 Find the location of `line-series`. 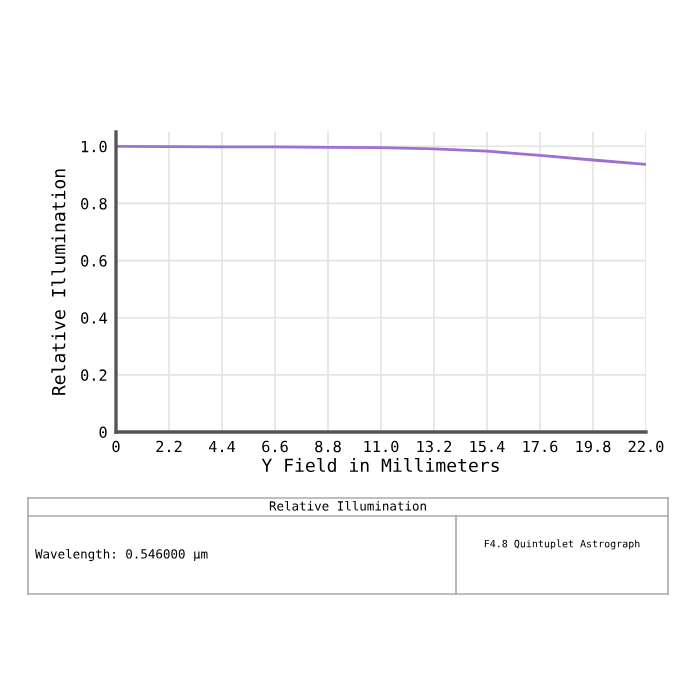

line-series is located at coordinates (381, 155).